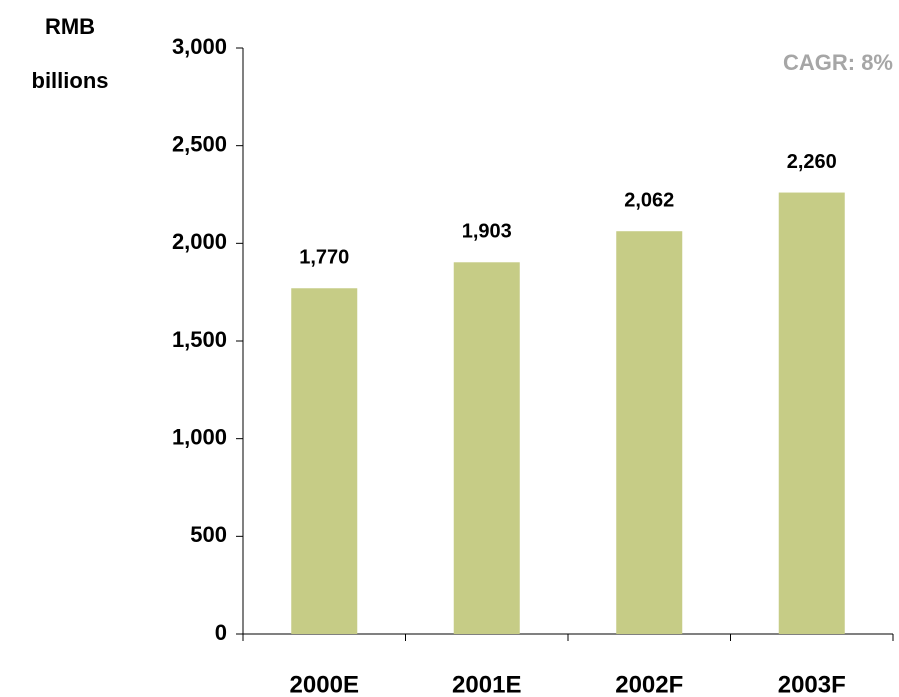 The image size is (899, 697). I want to click on y-tick-label: 1,500, so click(199, 339).